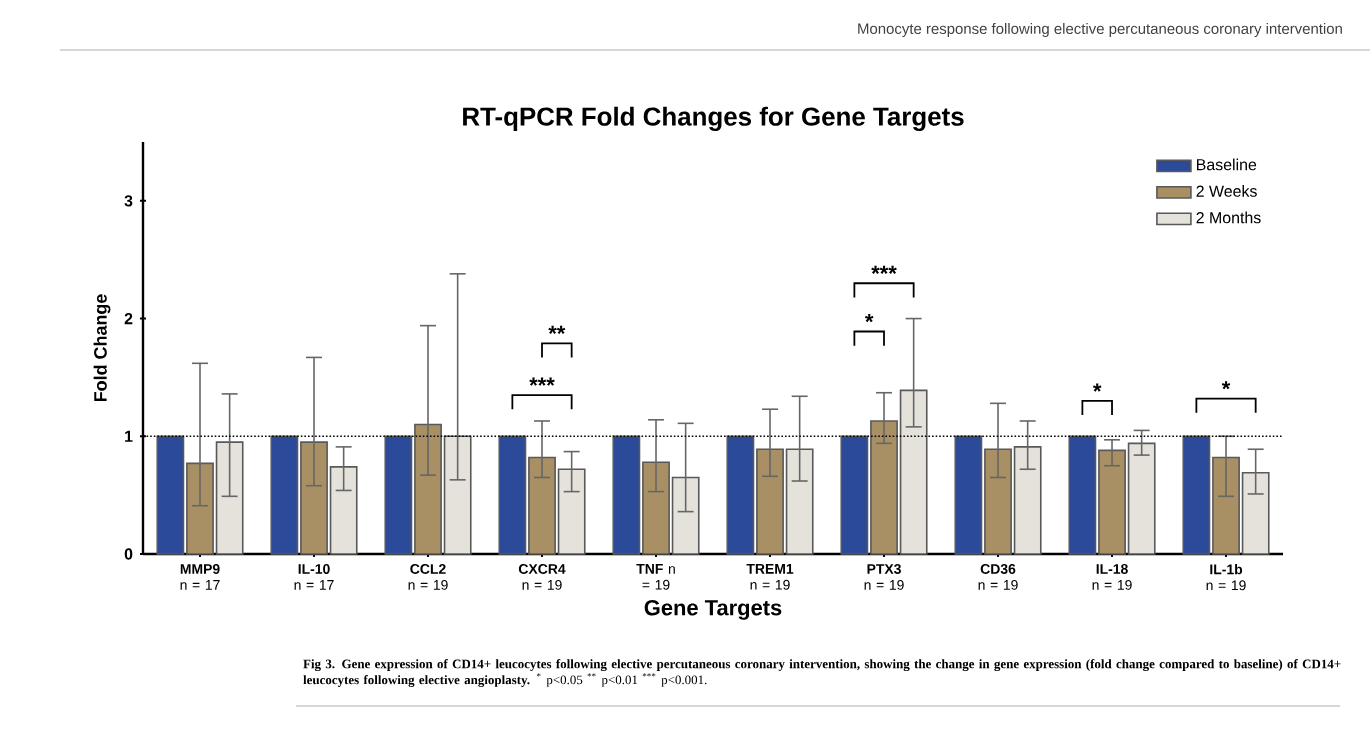  Describe the element at coordinates (713, 609) in the screenshot. I see `x-axis-title: Gene Targets` at that location.